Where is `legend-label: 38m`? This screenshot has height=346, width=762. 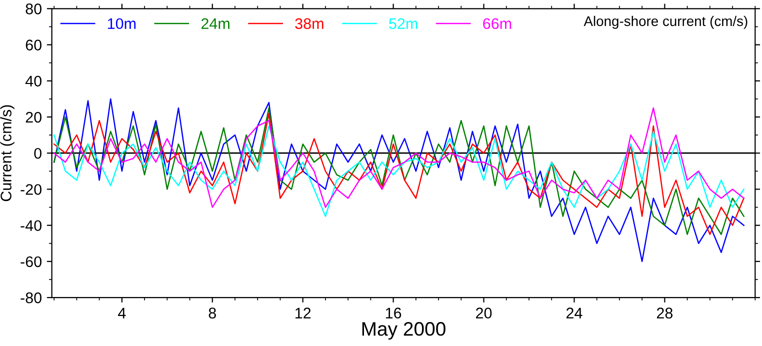
legend-label: 38m is located at coordinates (309, 24).